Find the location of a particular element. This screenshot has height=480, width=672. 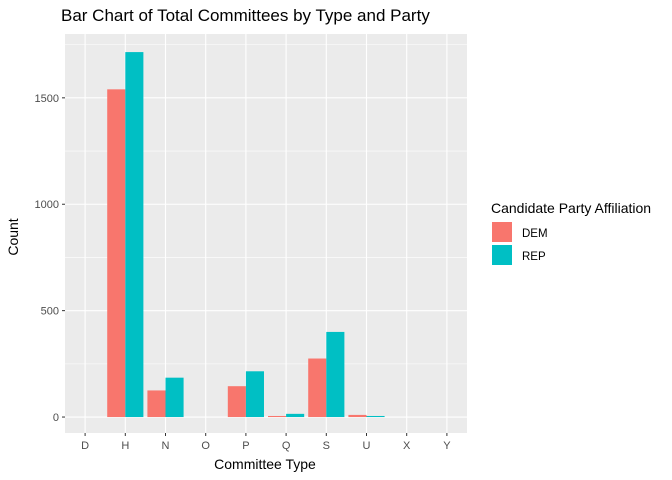

x-tick-label: P is located at coordinates (245, 446).